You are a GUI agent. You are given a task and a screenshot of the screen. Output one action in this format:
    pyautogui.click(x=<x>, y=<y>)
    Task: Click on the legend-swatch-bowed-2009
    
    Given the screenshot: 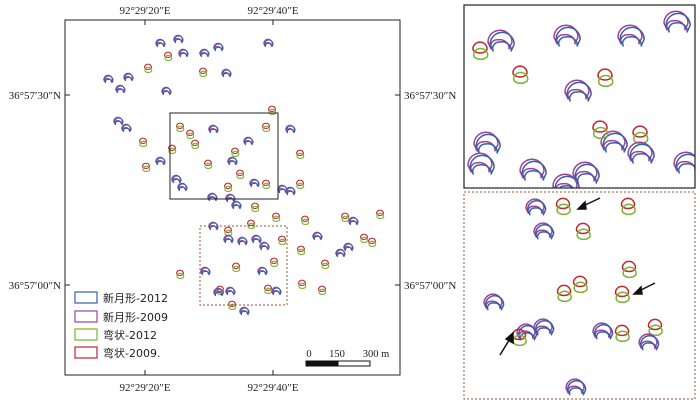 What is the action you would take?
    pyautogui.click(x=86, y=352)
    